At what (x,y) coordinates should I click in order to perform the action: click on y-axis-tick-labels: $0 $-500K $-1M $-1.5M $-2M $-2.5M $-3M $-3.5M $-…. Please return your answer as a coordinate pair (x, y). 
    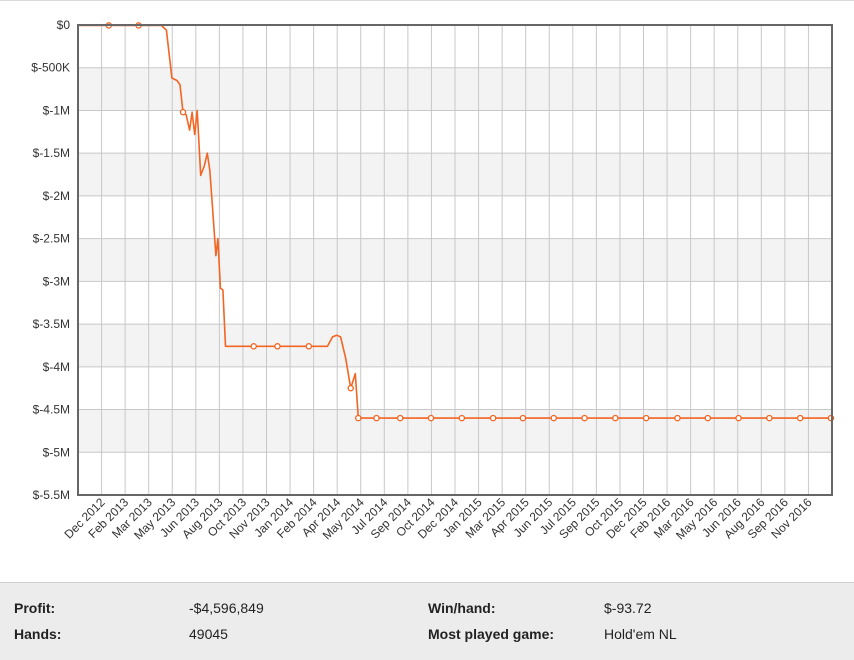
    Looking at the image, I should click on (50, 260).